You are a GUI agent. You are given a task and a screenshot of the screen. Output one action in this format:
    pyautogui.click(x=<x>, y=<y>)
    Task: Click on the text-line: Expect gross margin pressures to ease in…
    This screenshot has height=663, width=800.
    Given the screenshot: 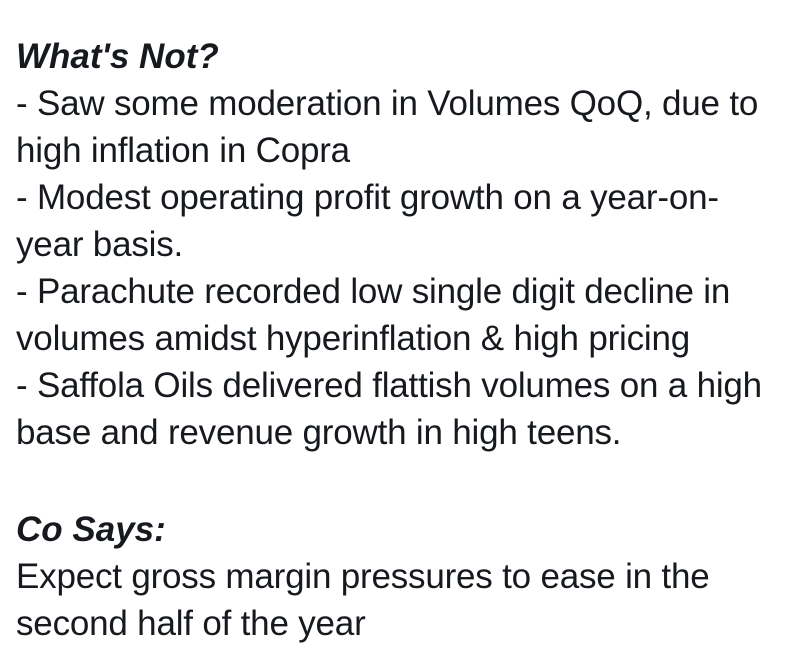 What is the action you would take?
    pyautogui.click(x=363, y=576)
    